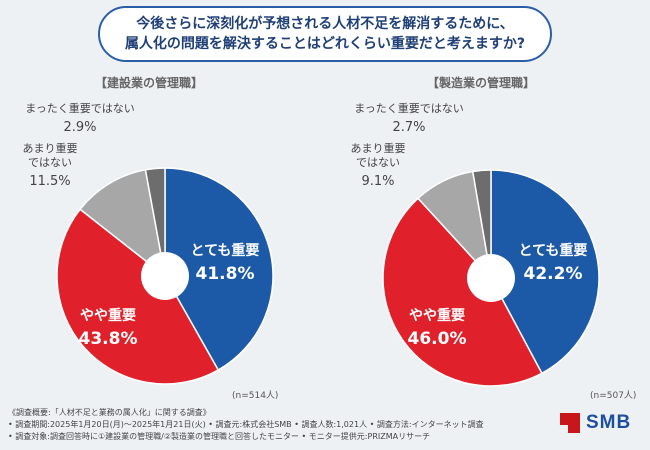 This screenshot has width=650, height=450. I want to click on slice-label-construction-0: とても重要, so click(225, 250).